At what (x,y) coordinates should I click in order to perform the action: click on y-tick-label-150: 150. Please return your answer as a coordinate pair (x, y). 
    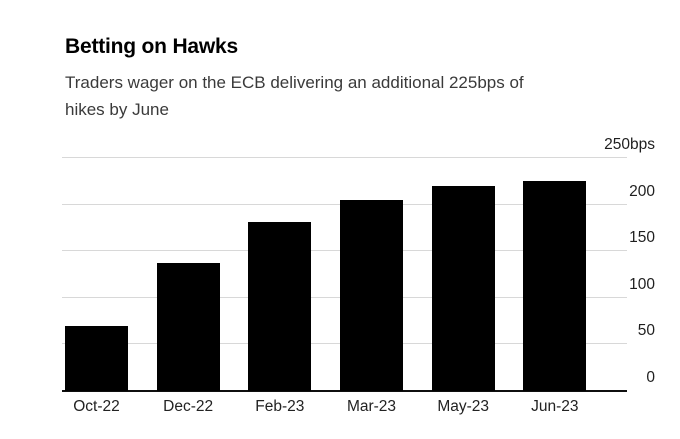
    Looking at the image, I should click on (642, 238).